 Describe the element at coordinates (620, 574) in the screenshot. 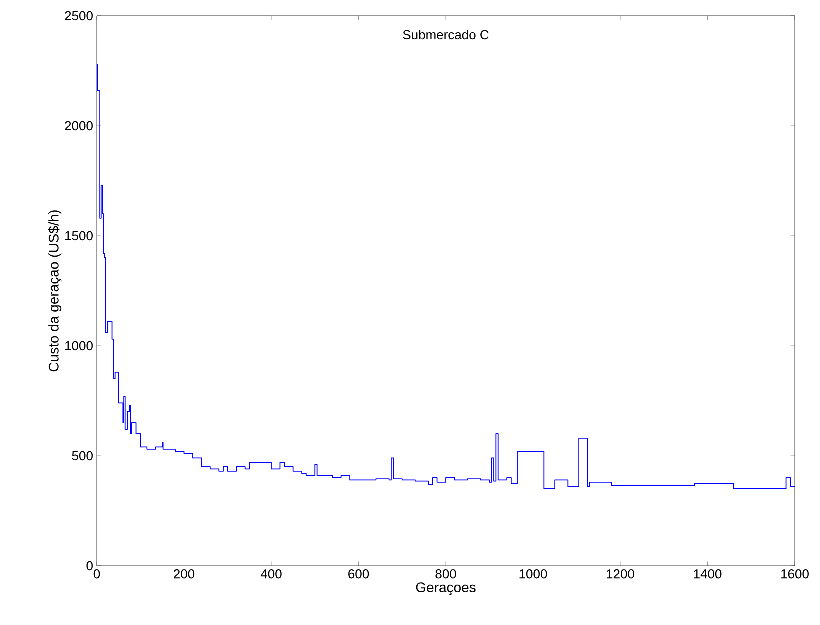

I see `x-tick-label: 1200` at that location.